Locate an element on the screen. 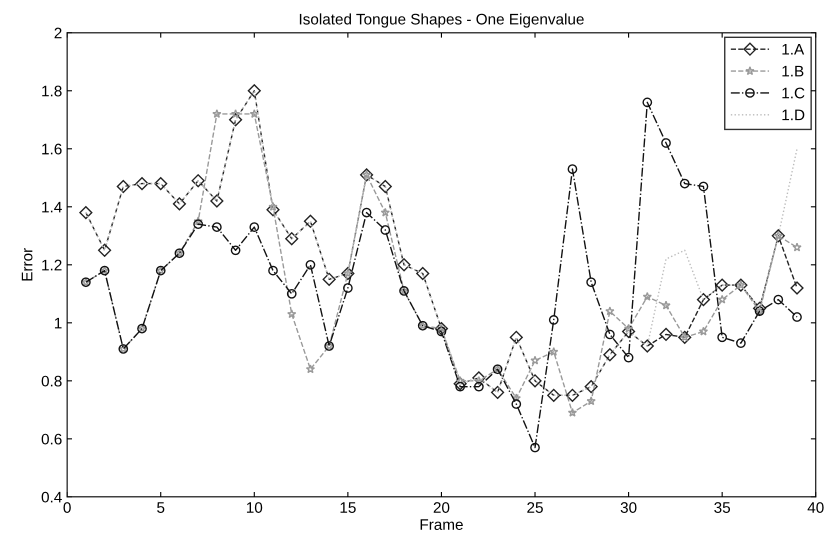  y-tick-label: 1 is located at coordinates (58, 323).